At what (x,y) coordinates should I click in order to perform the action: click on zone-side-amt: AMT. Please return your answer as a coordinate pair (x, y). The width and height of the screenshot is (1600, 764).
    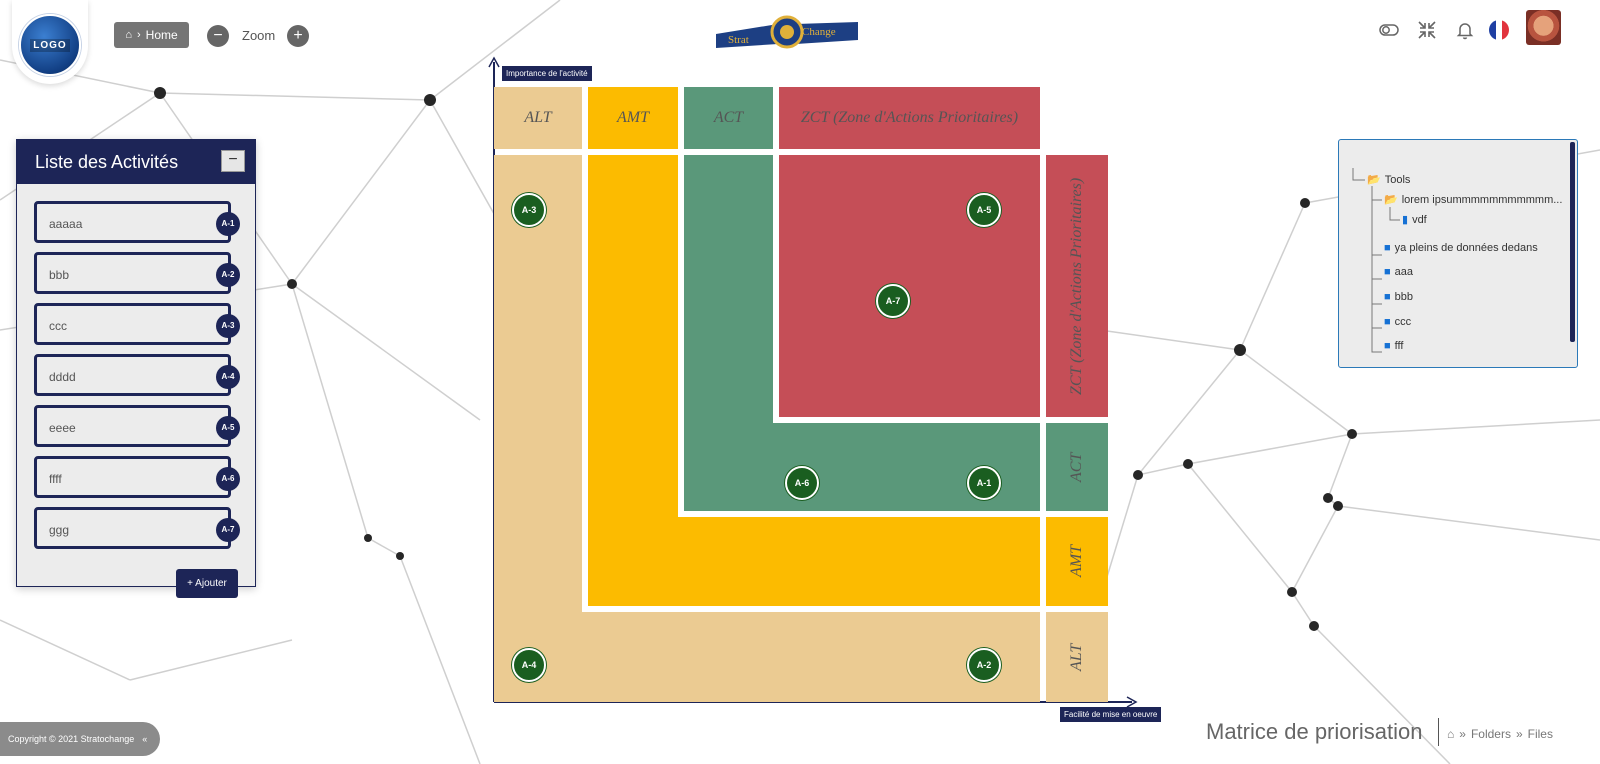
    Looking at the image, I should click on (1077, 561).